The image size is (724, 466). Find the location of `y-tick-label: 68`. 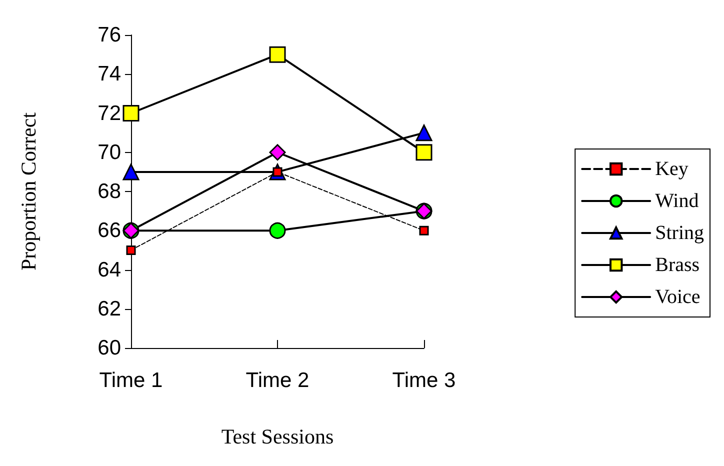

y-tick-label: 68 is located at coordinates (109, 191).